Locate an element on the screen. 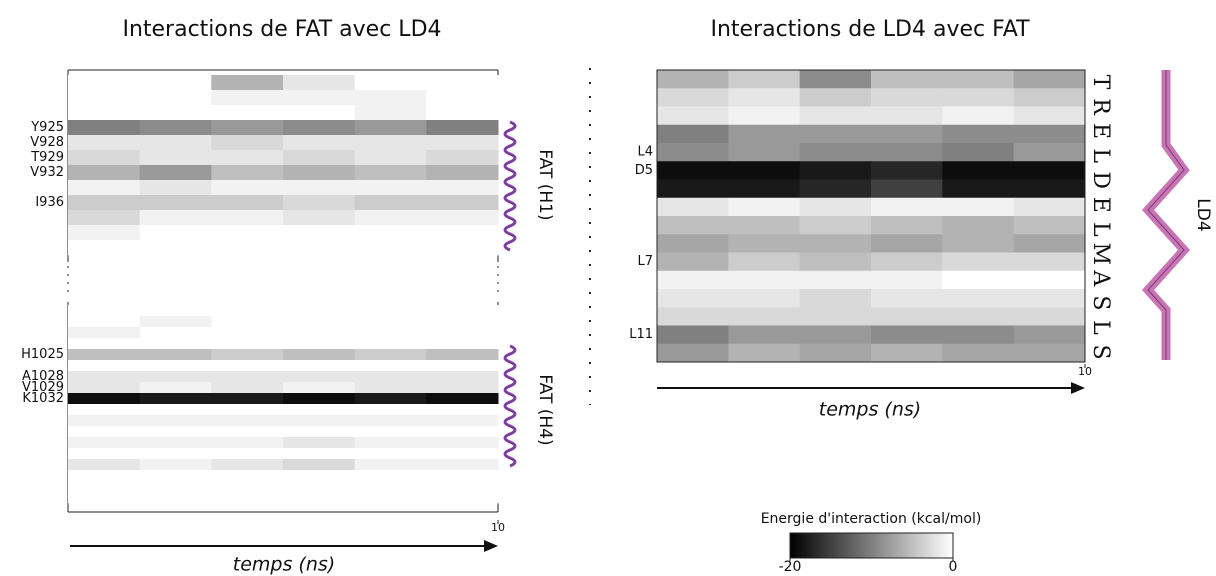 The image size is (1216, 576). sequence-letter: S is located at coordinates (1100, 302).